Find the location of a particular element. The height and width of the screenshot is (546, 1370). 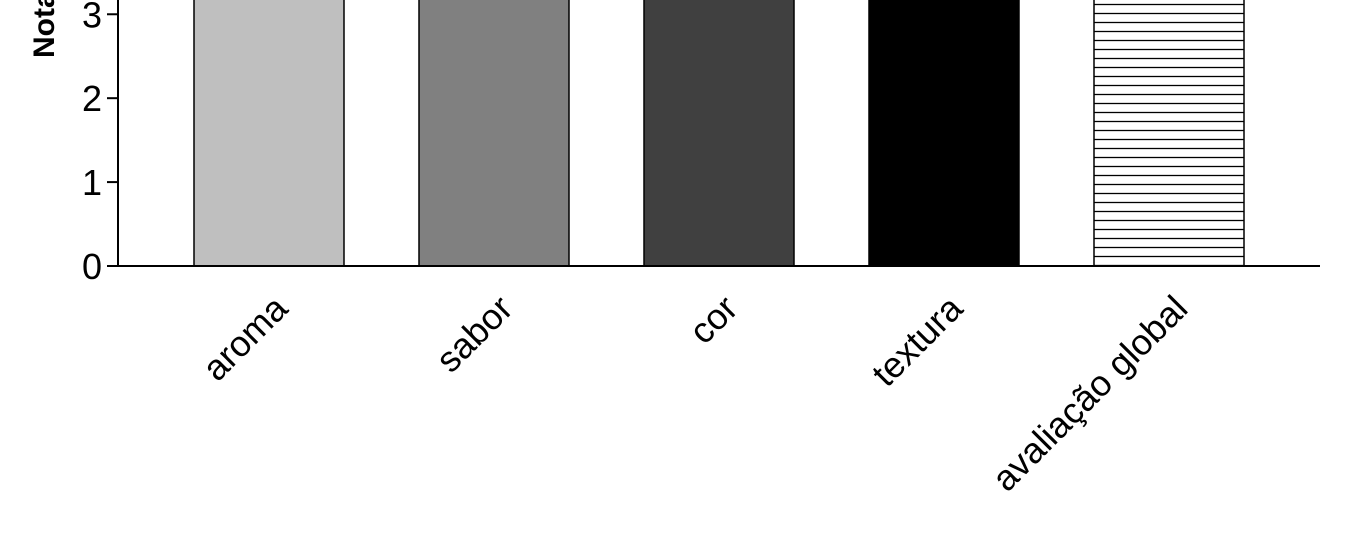

x-tick-label: cor is located at coordinates (713, 319).